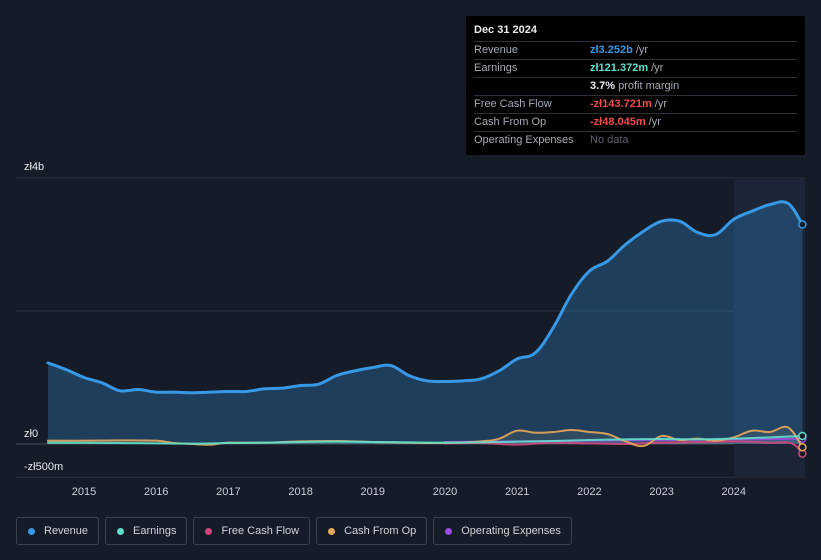 The width and height of the screenshot is (821, 560). I want to click on legend-item-revenue: Revenue, so click(58, 531).